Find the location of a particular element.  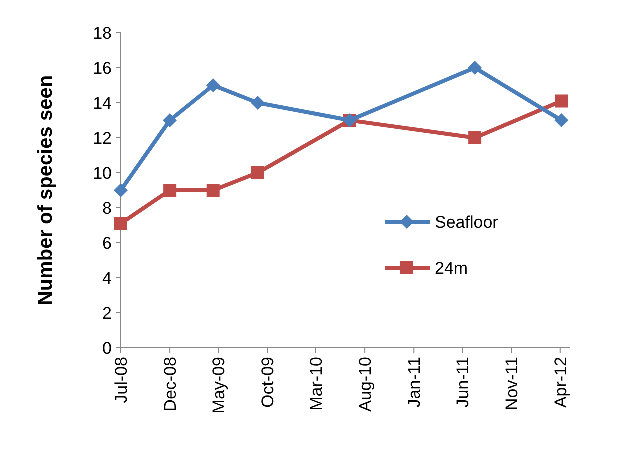

x-tick-label: Jul-08 is located at coordinates (121, 380).